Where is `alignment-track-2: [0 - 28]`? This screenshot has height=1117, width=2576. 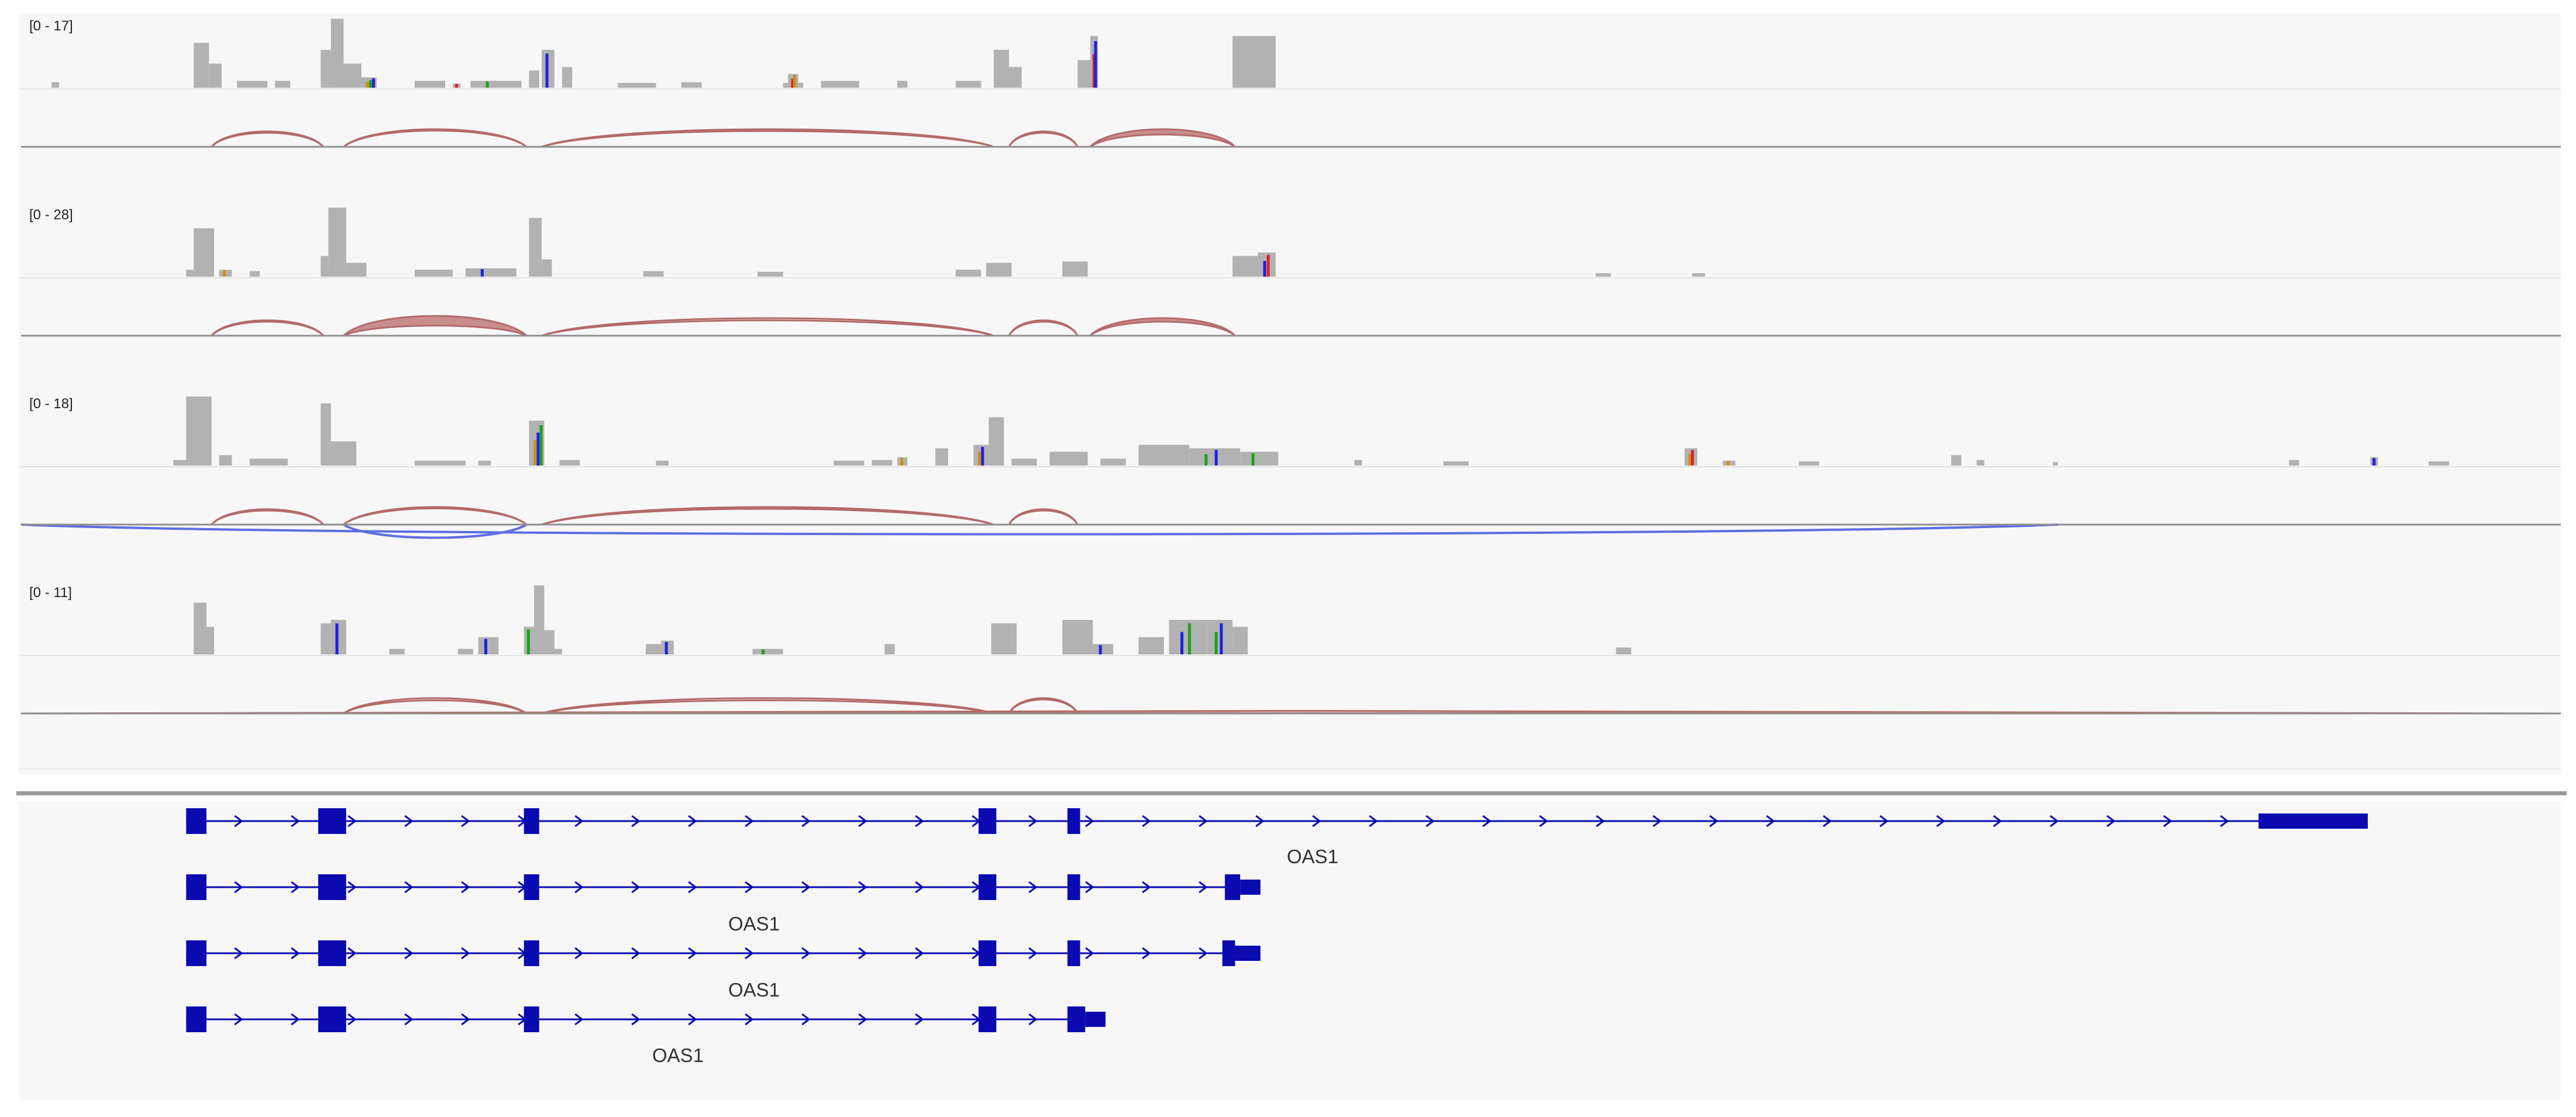 alignment-track-2: [0 - 28] is located at coordinates (1291, 272).